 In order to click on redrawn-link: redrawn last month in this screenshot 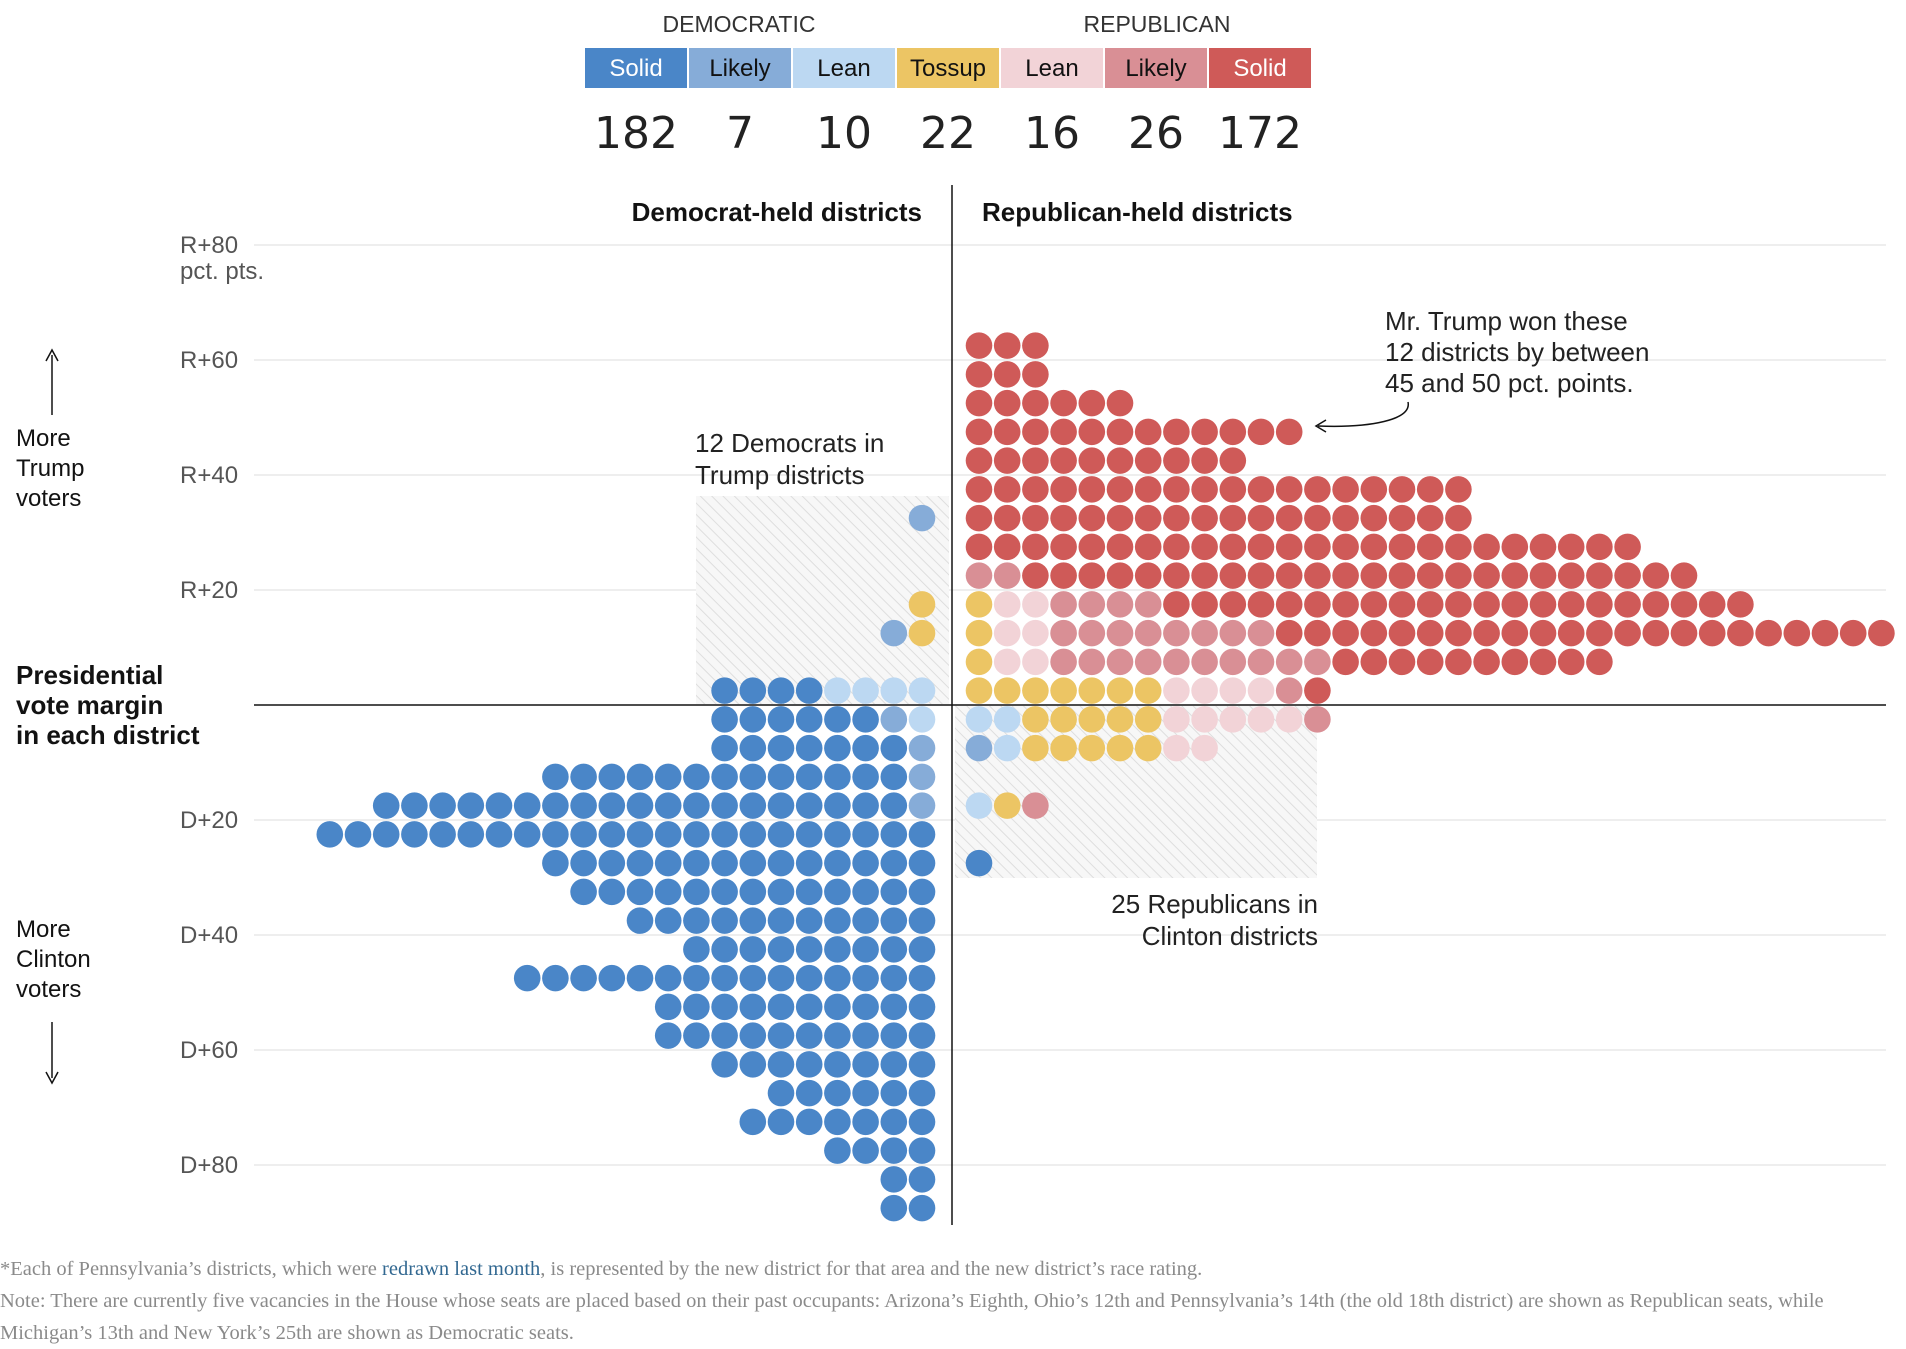, I will do `click(461, 1269)`.